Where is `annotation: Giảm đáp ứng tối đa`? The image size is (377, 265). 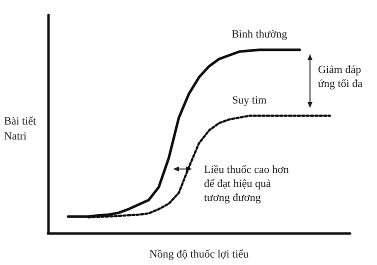
annotation: Giảm đáp ứng tối đa is located at coordinates (340, 77).